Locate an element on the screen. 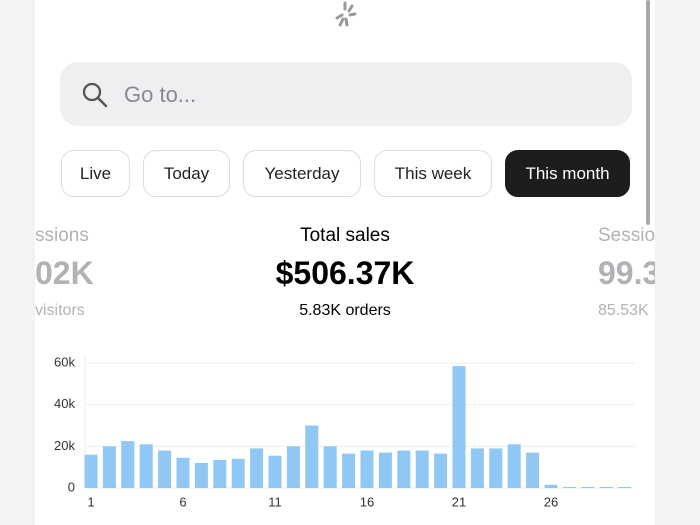 The height and width of the screenshot is (525, 700). stat-label: Total sales is located at coordinates (345, 235).